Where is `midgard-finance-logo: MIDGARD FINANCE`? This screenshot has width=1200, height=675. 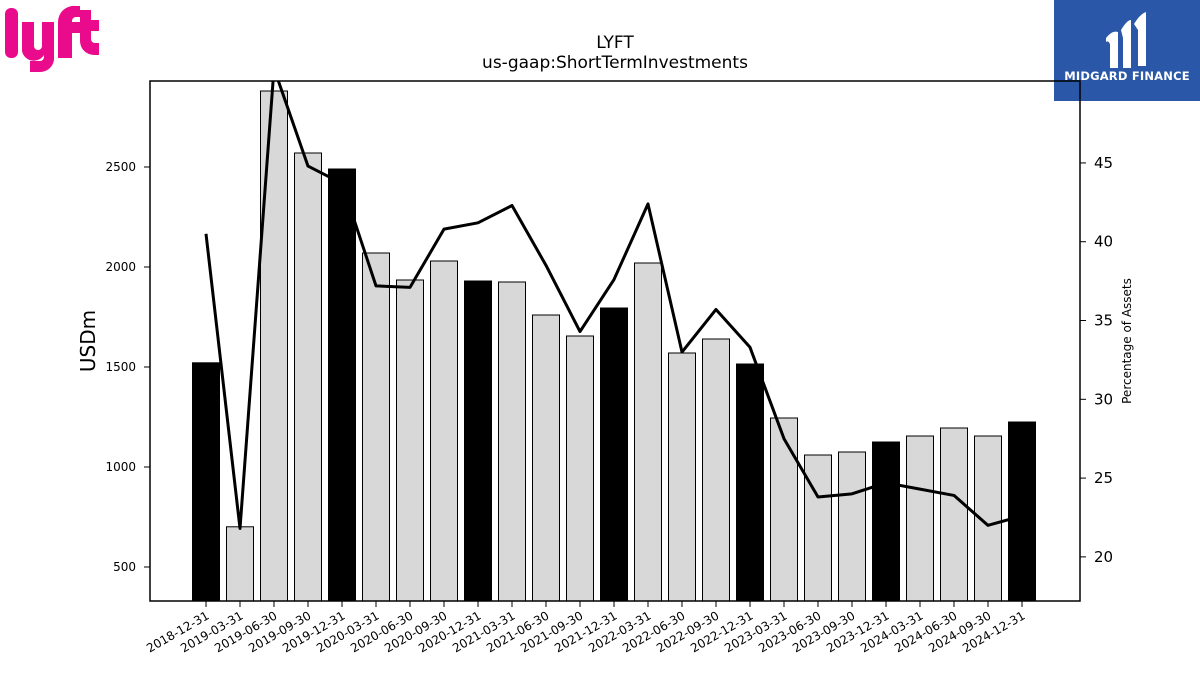
midgard-finance-logo: MIDGARD FINANCE is located at coordinates (1127, 50).